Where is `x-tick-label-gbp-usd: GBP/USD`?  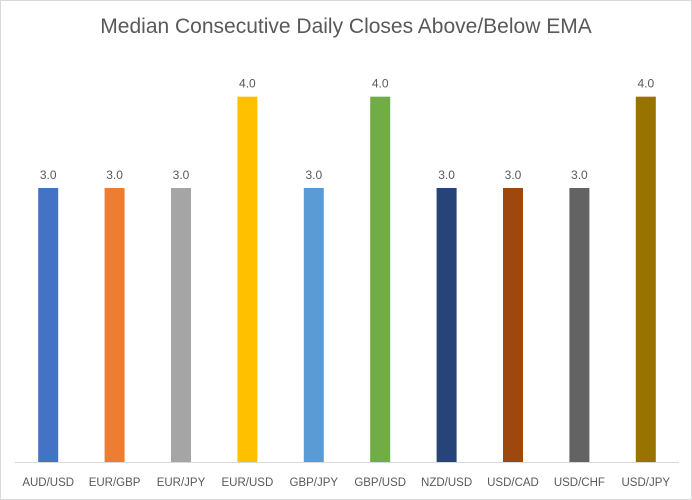 x-tick-label-gbp-usd: GBP/USD is located at coordinates (380, 483).